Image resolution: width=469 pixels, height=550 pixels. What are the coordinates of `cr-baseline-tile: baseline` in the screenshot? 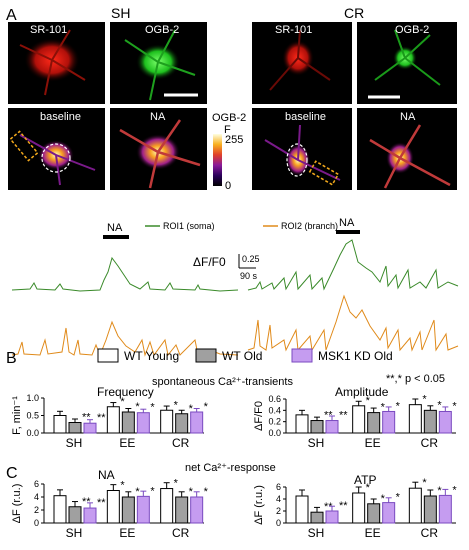 It's located at (302, 149).